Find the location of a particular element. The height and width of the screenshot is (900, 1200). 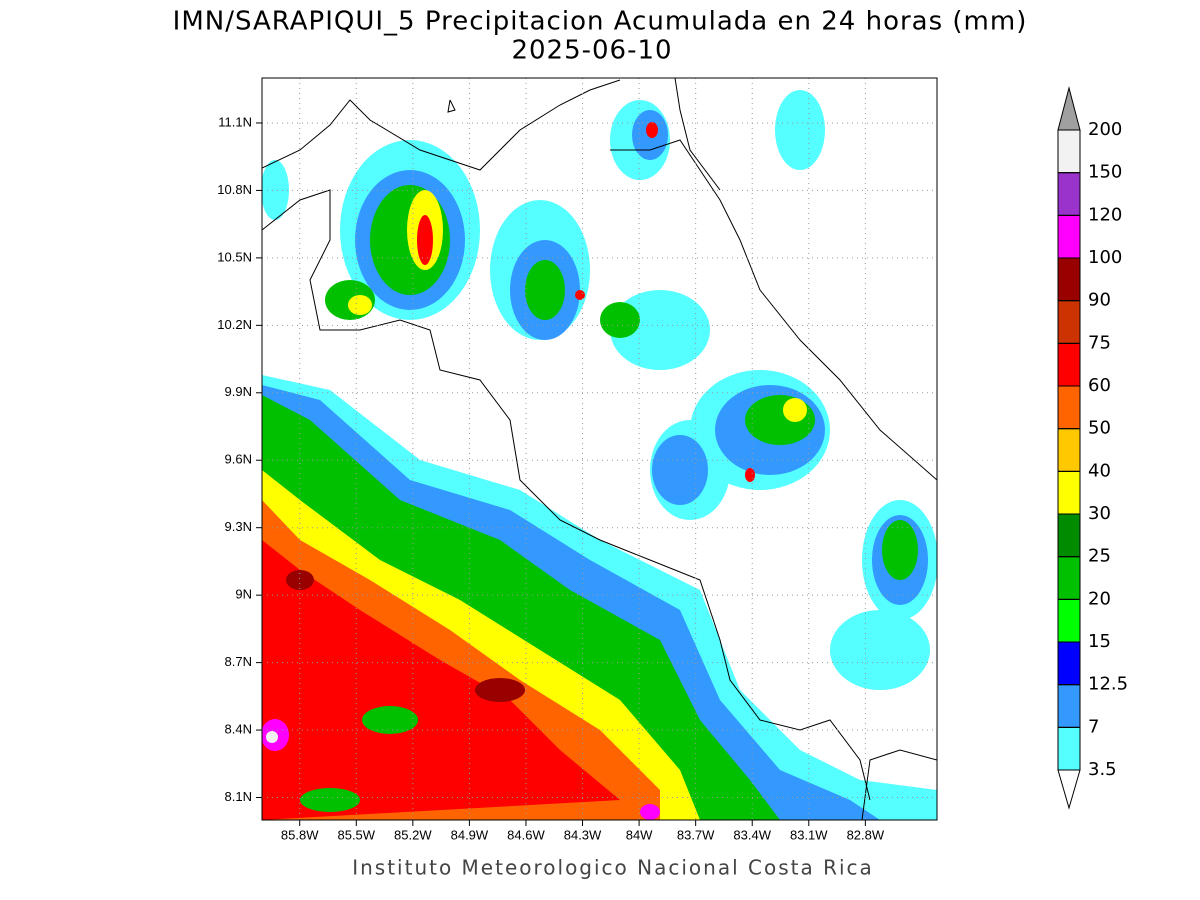

y-tick-label: 9N is located at coordinates (243, 594).